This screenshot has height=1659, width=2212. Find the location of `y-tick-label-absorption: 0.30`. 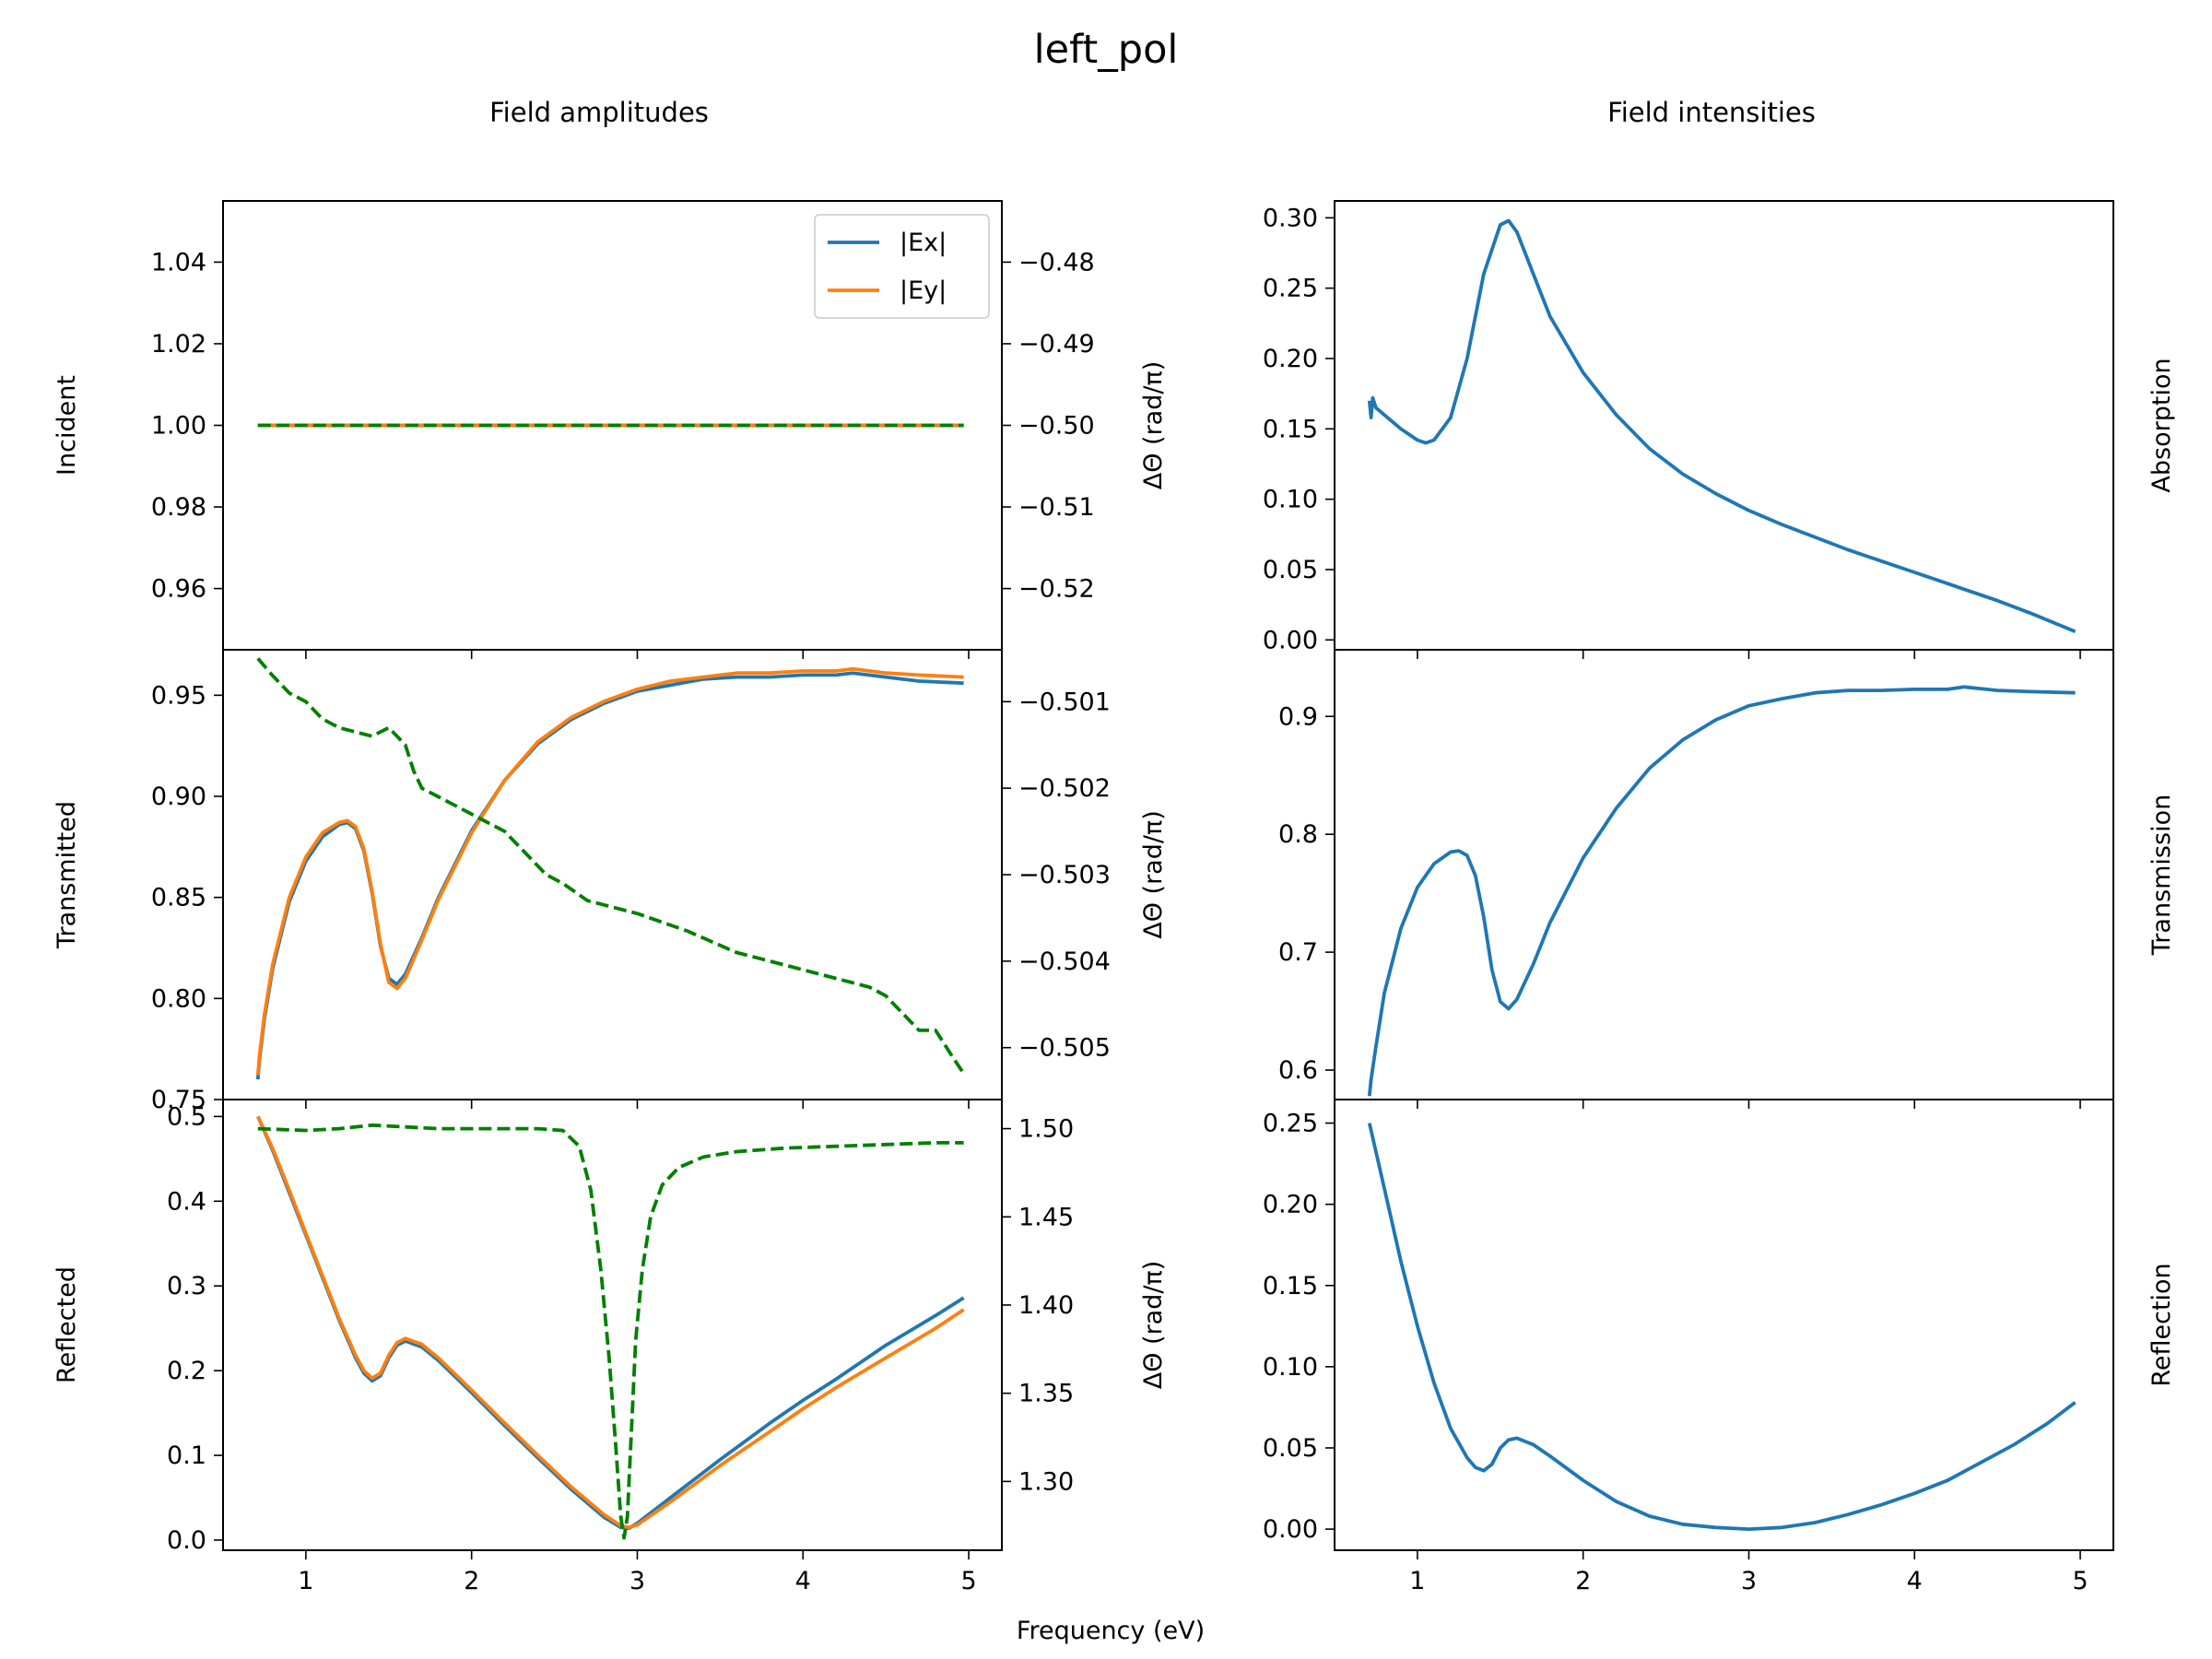

y-tick-label-absorption: 0.30 is located at coordinates (1290, 218).